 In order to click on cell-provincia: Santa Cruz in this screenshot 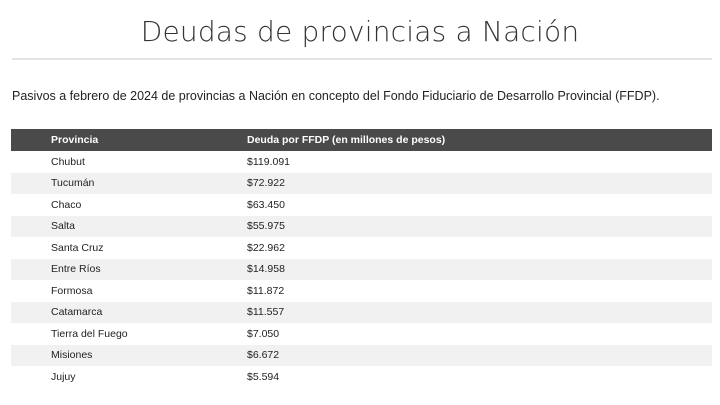, I will do `click(77, 247)`.